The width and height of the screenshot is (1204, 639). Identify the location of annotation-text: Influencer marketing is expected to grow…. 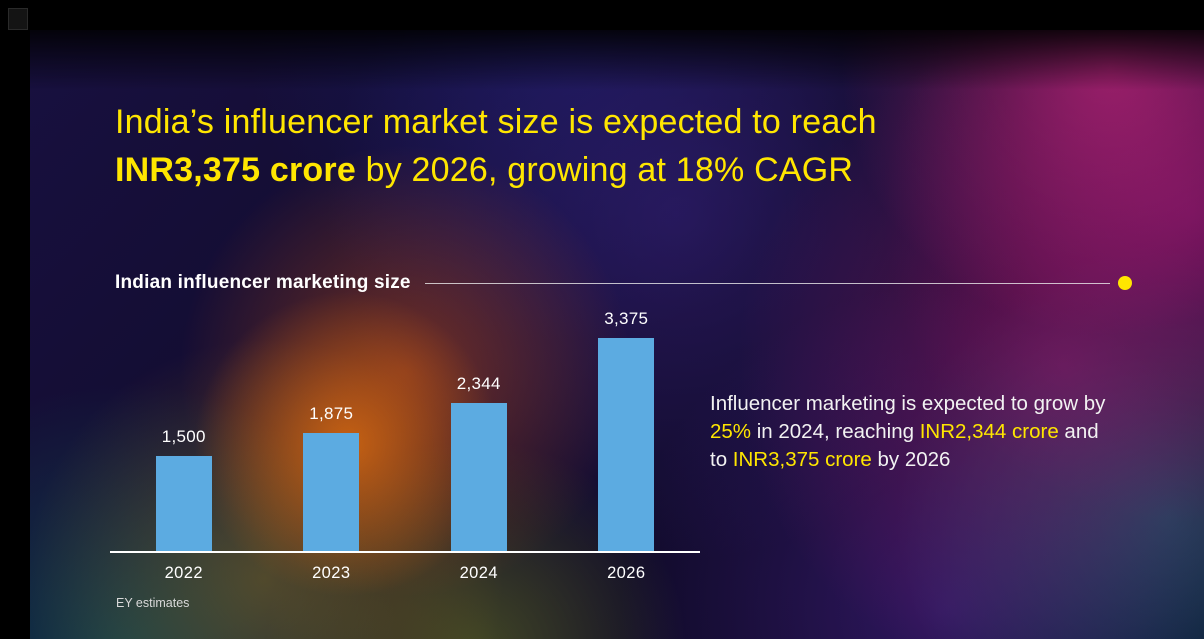
(910, 432).